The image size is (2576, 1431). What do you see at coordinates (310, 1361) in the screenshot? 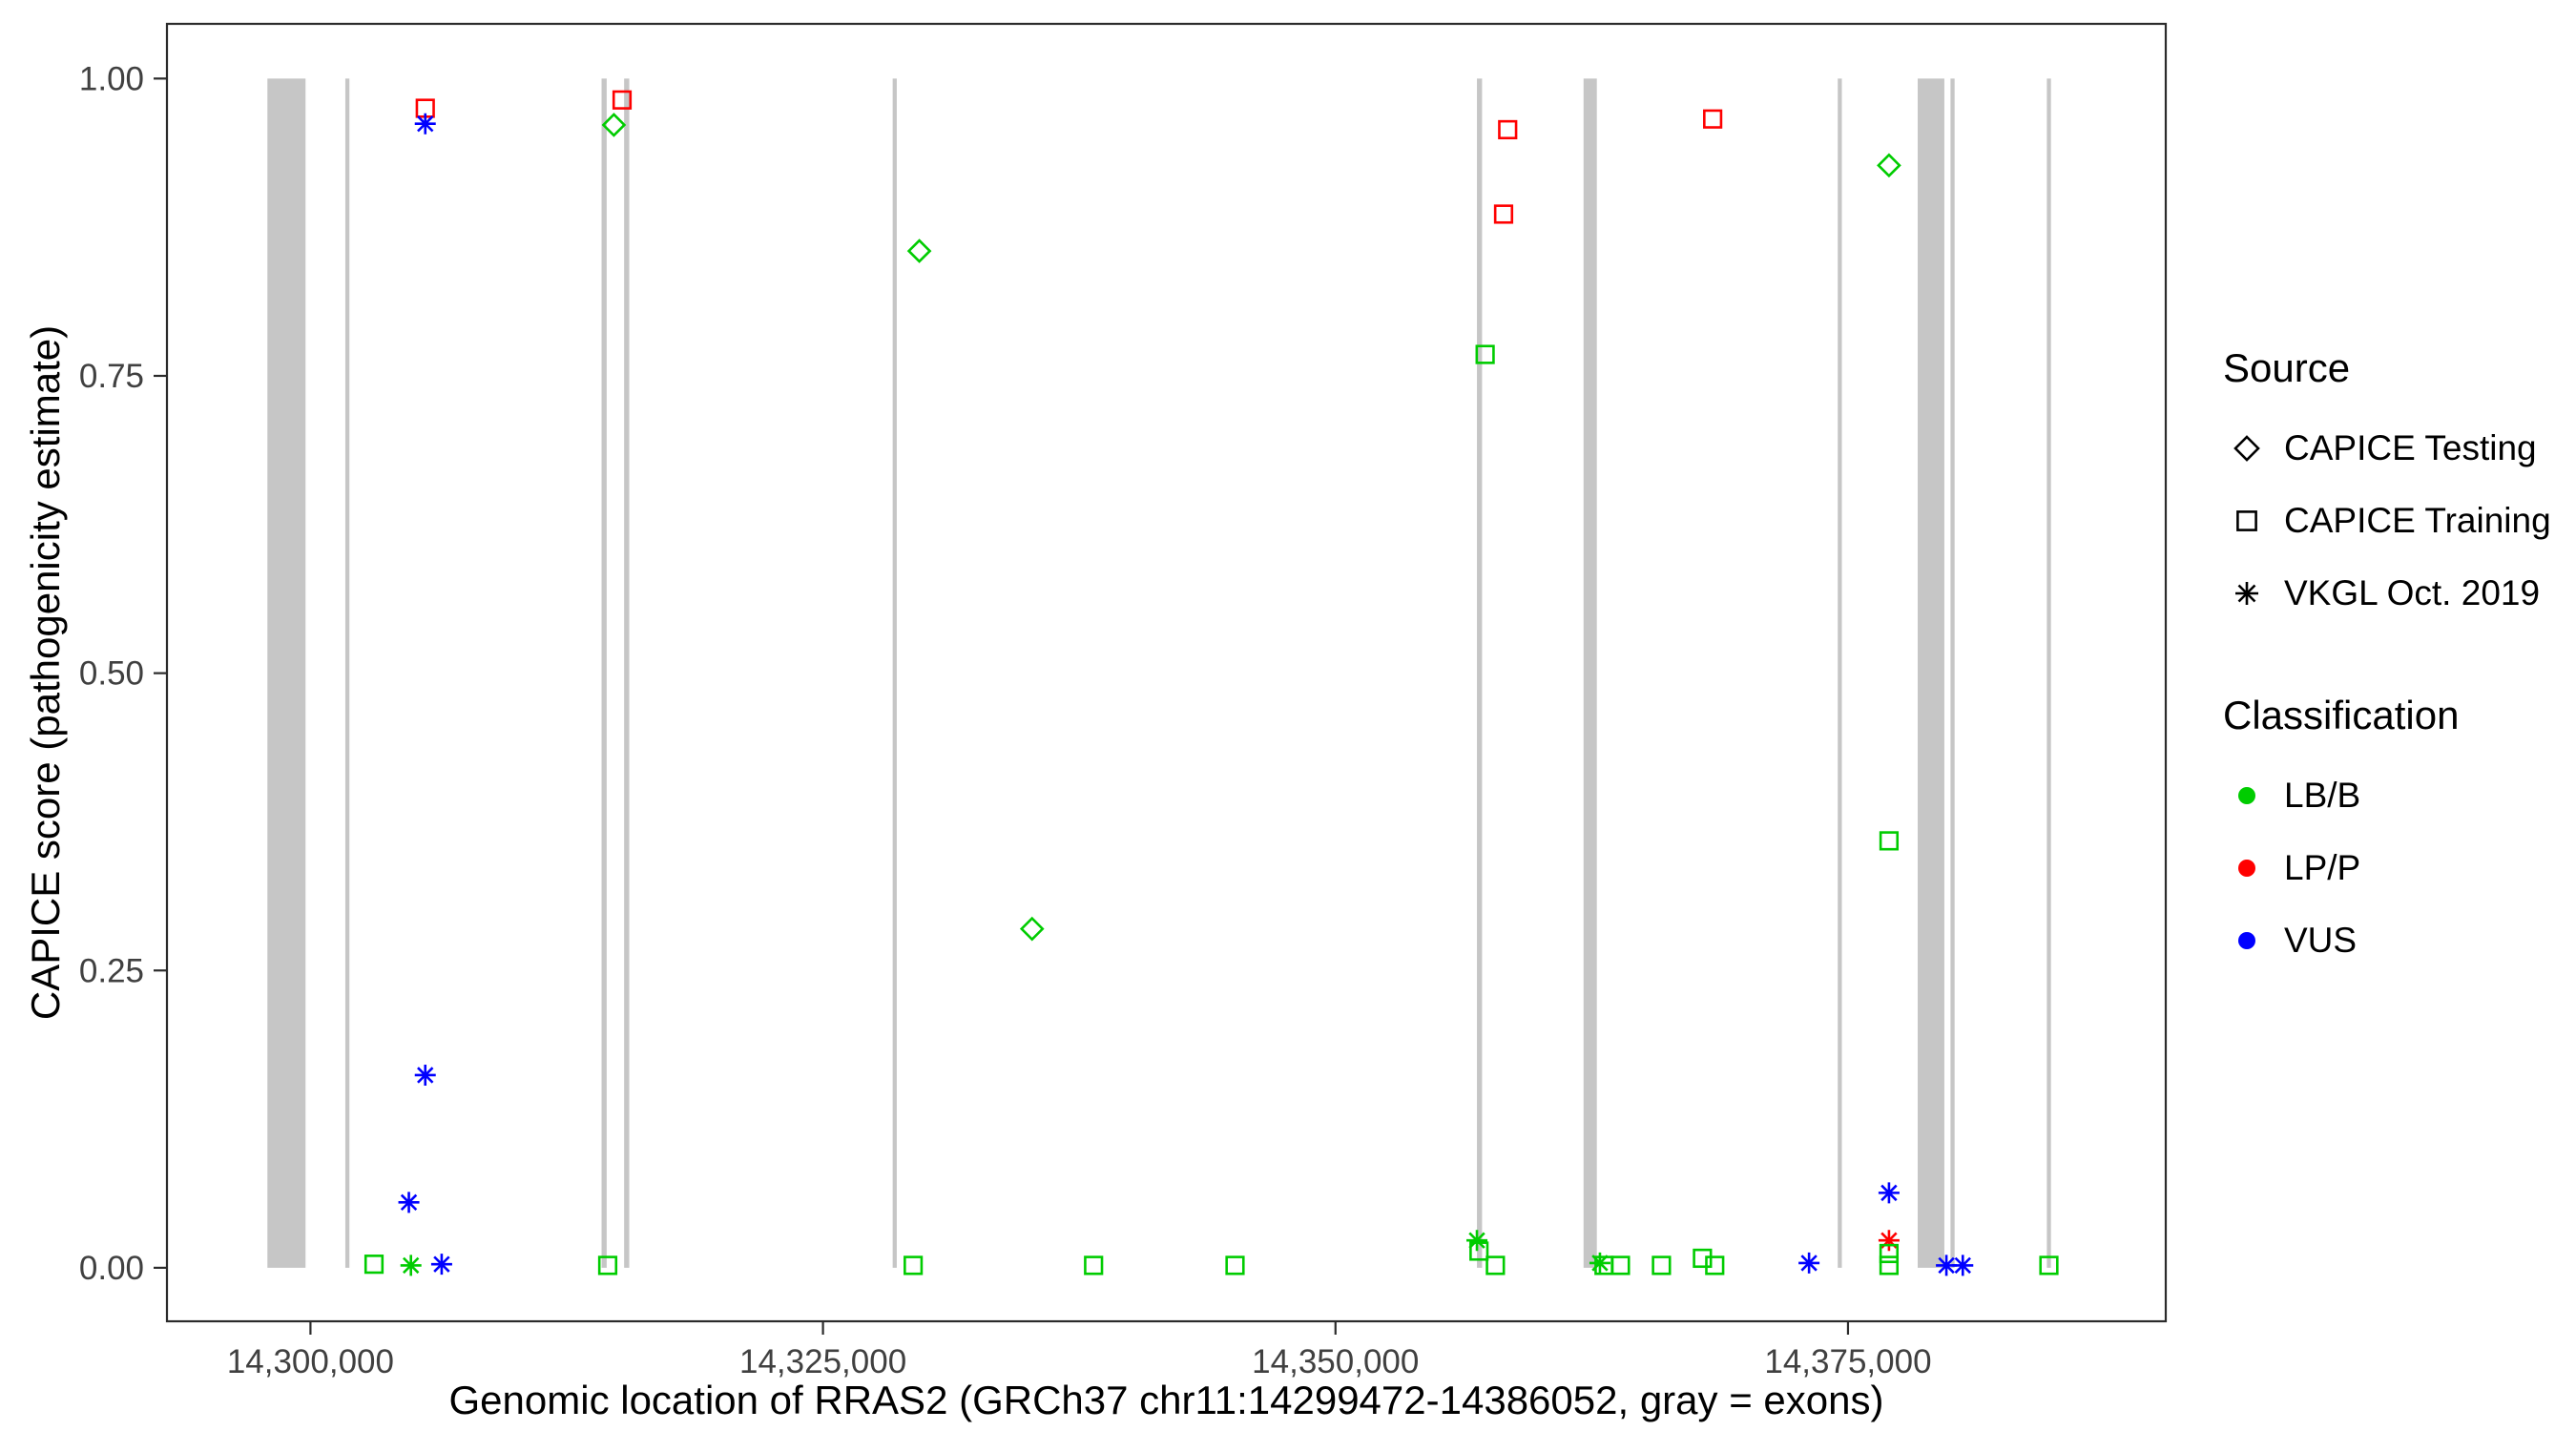
I see `x-tick-label: 14,300,000` at bounding box center [310, 1361].